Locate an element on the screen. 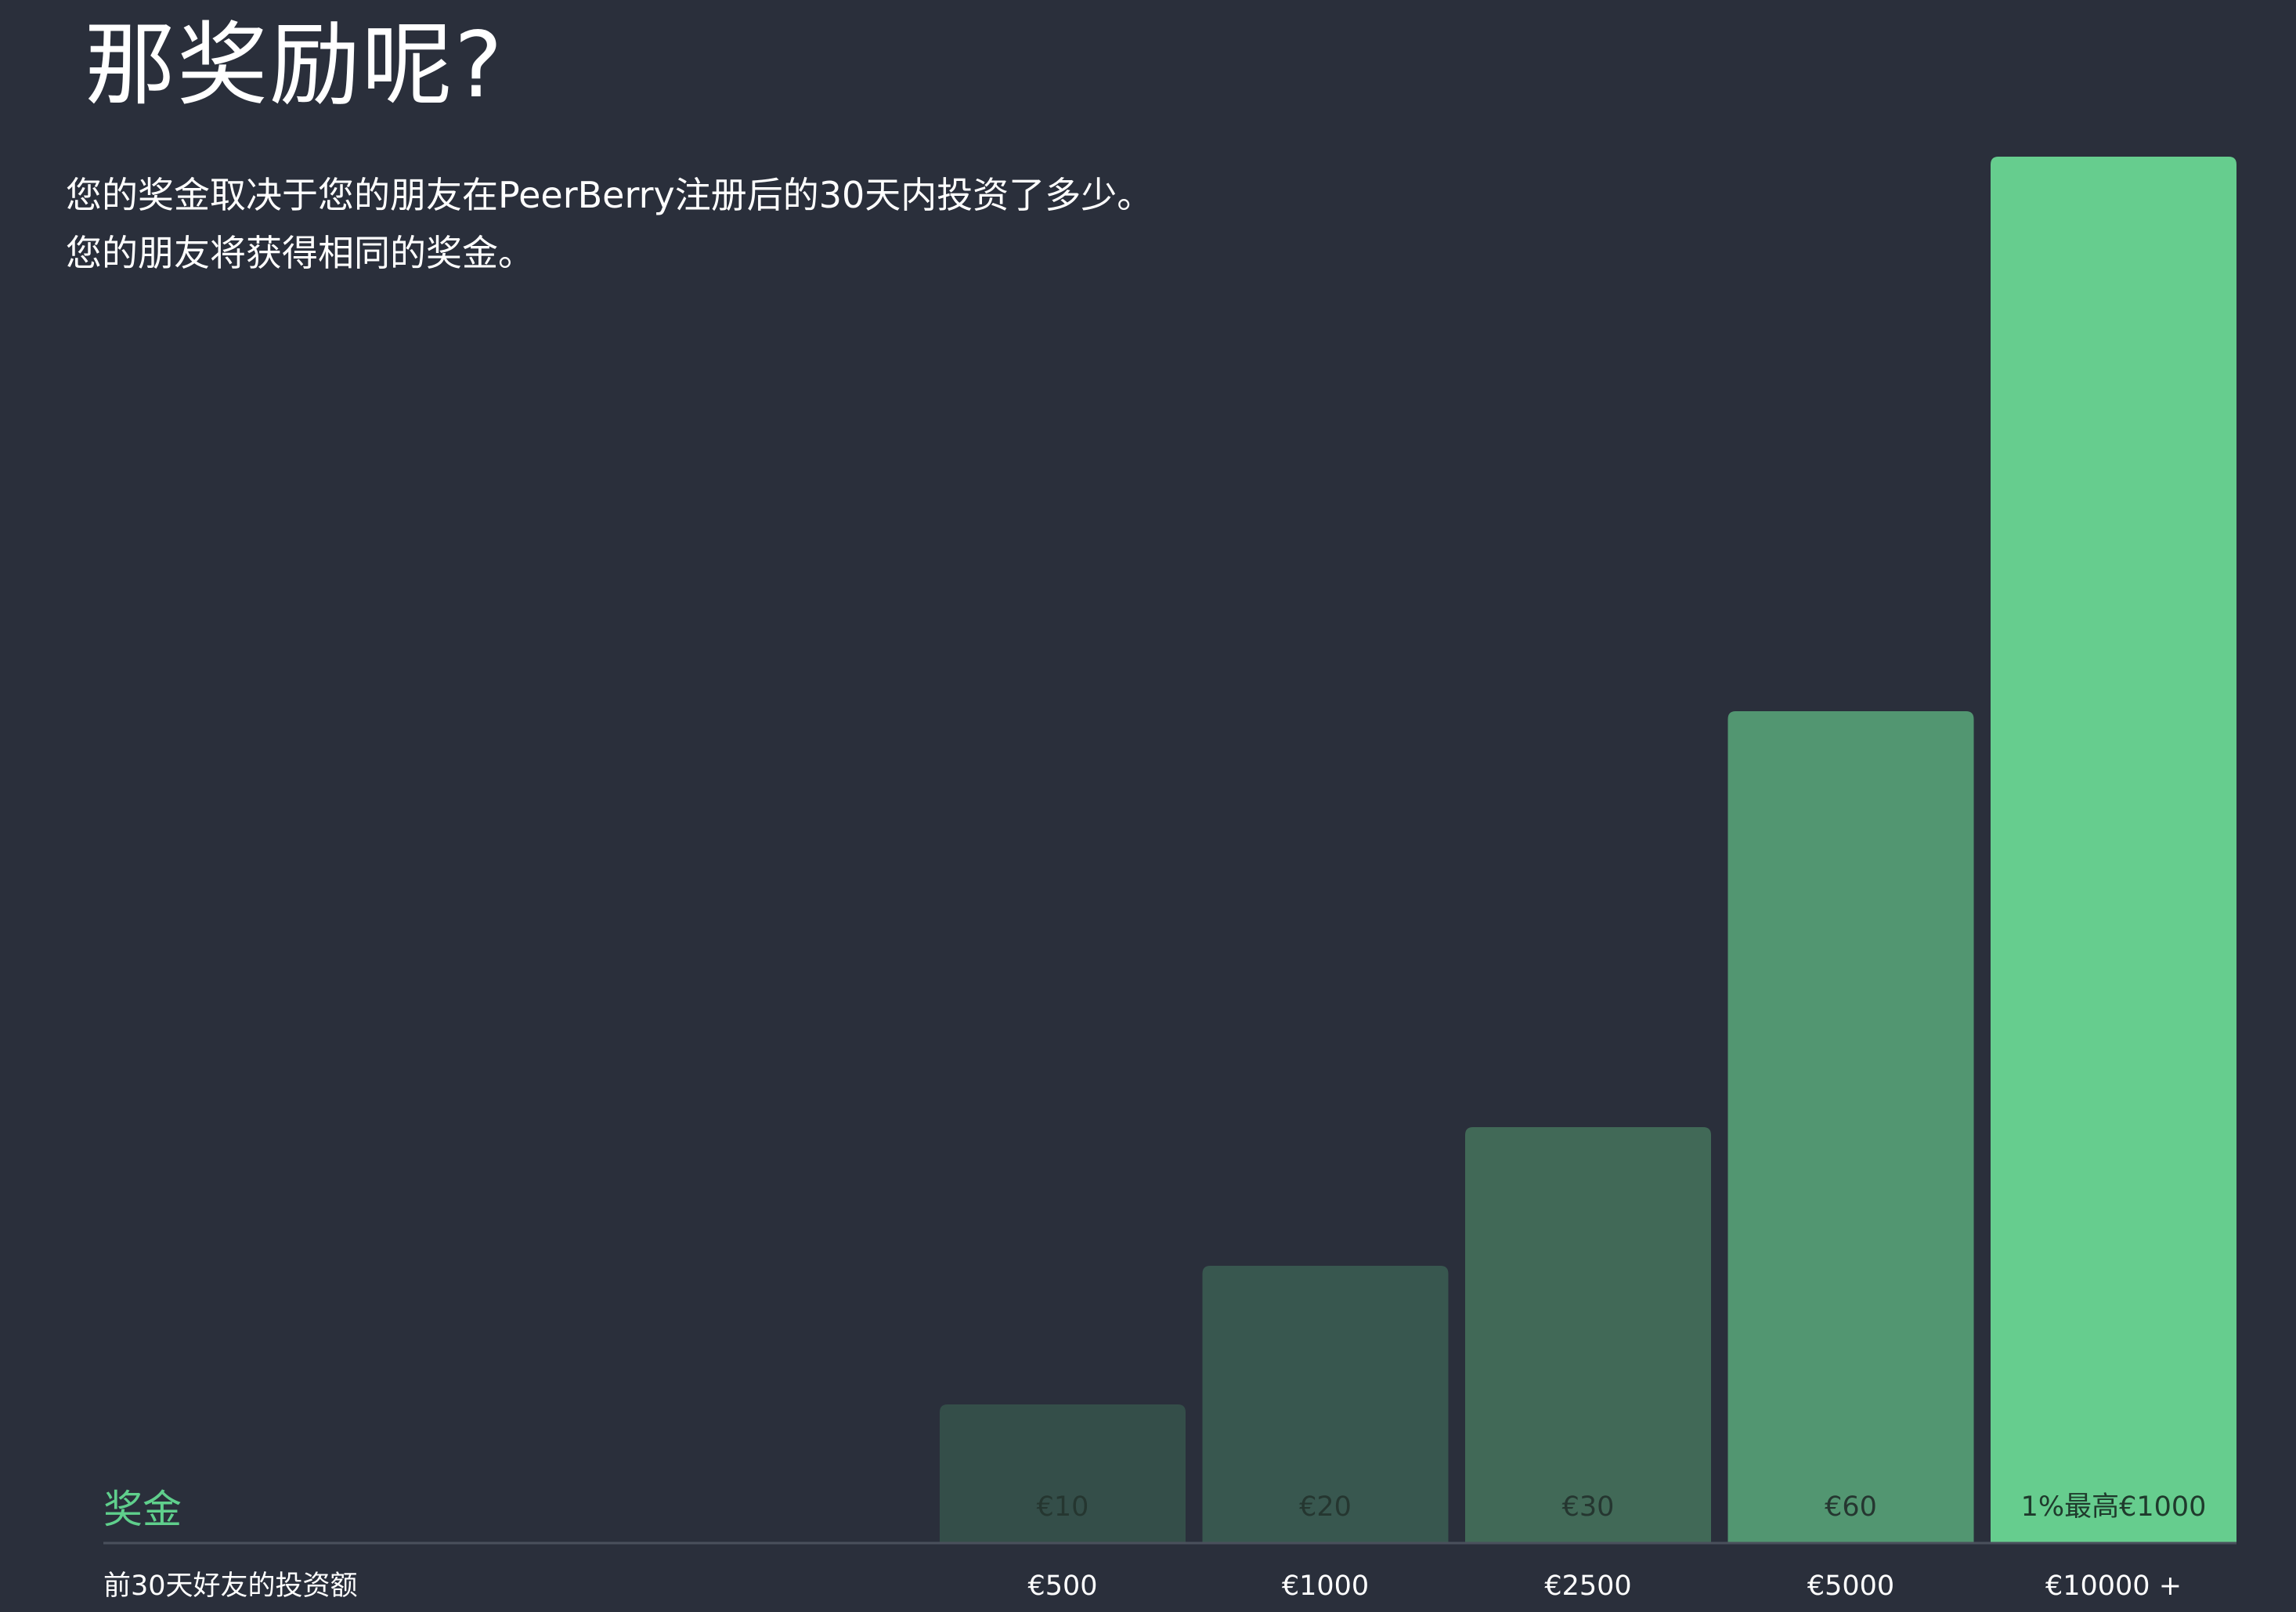 The height and width of the screenshot is (1612, 2296). bar-value-label-1: €10 is located at coordinates (1063, 1507).